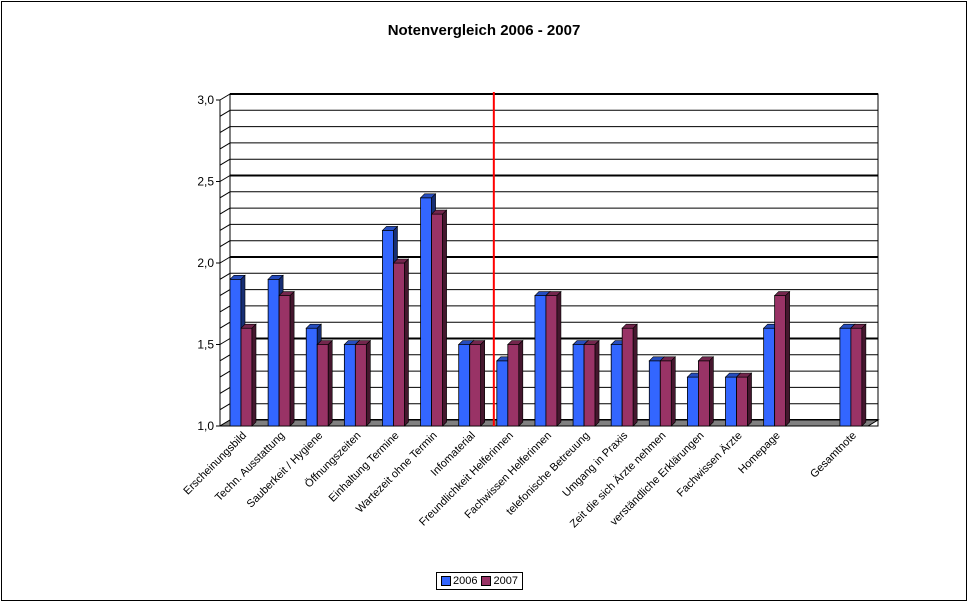 The height and width of the screenshot is (604, 970). What do you see at coordinates (205, 426) in the screenshot?
I see `y-tick-label: 1,0` at bounding box center [205, 426].